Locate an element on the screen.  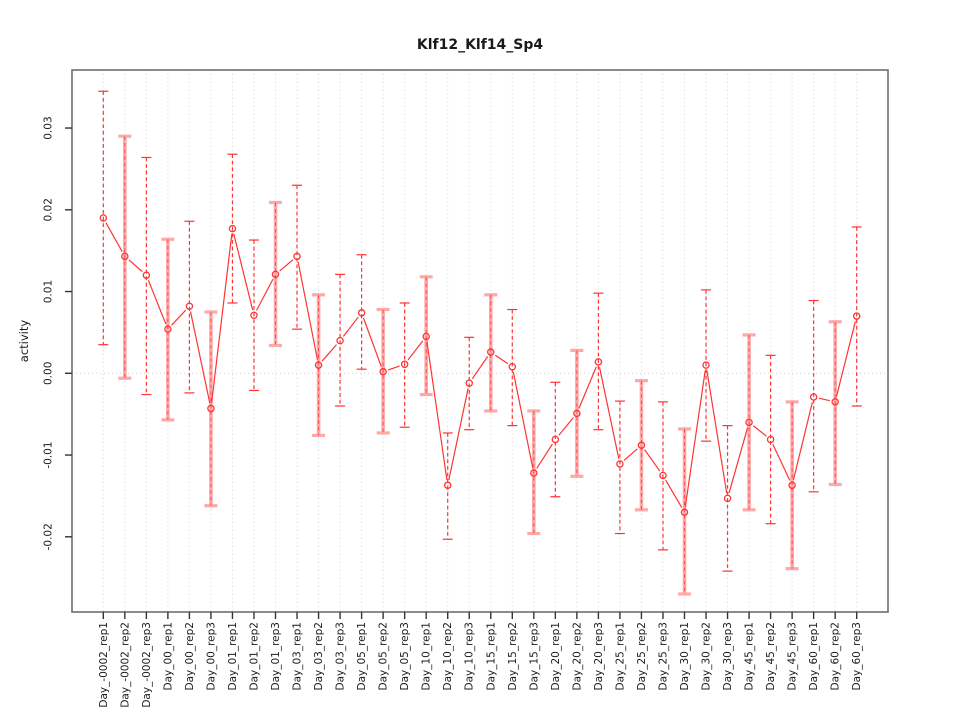
y-tick-label: 0.03 is located at coordinates (49, 127).